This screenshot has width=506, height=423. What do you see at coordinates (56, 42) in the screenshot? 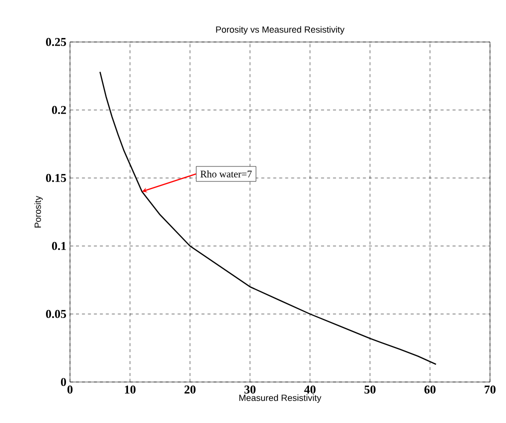
I see `y-tick-label: 0.25` at bounding box center [56, 42].